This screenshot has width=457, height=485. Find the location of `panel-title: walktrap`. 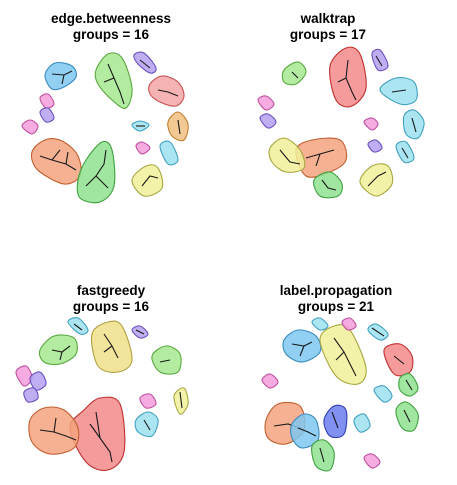

panel-title: walktrap is located at coordinates (328, 18).